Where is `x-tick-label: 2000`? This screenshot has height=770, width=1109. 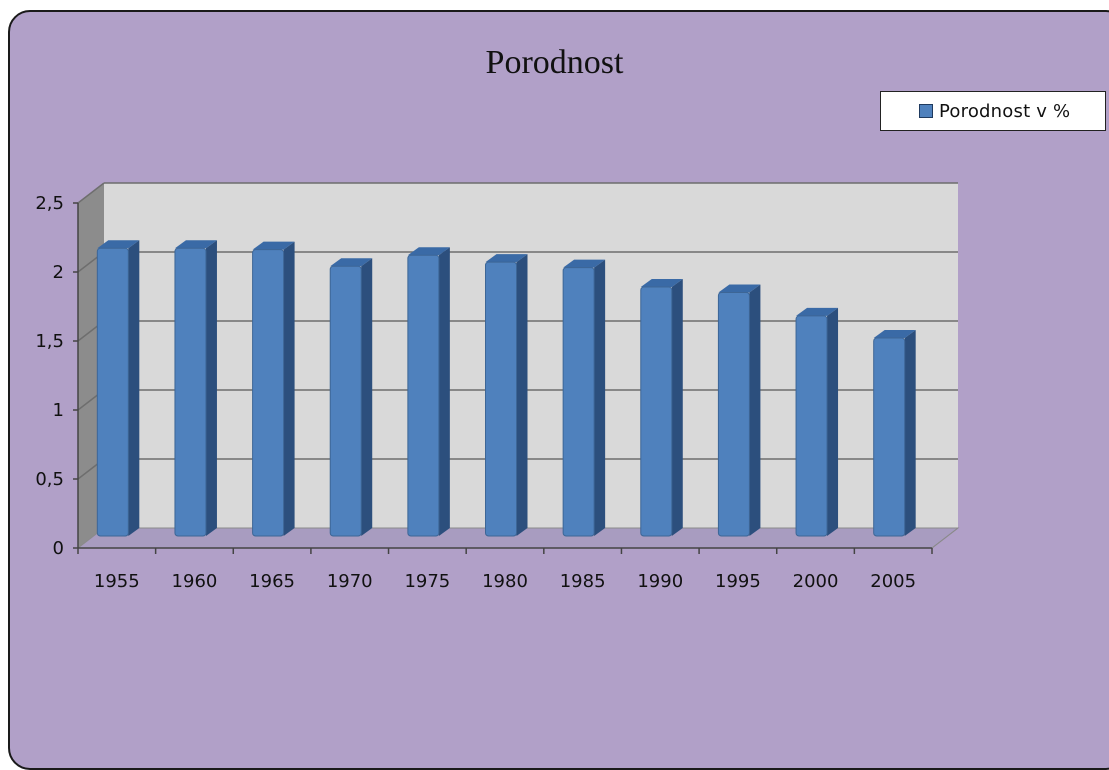 x-tick-label: 2000 is located at coordinates (816, 581).